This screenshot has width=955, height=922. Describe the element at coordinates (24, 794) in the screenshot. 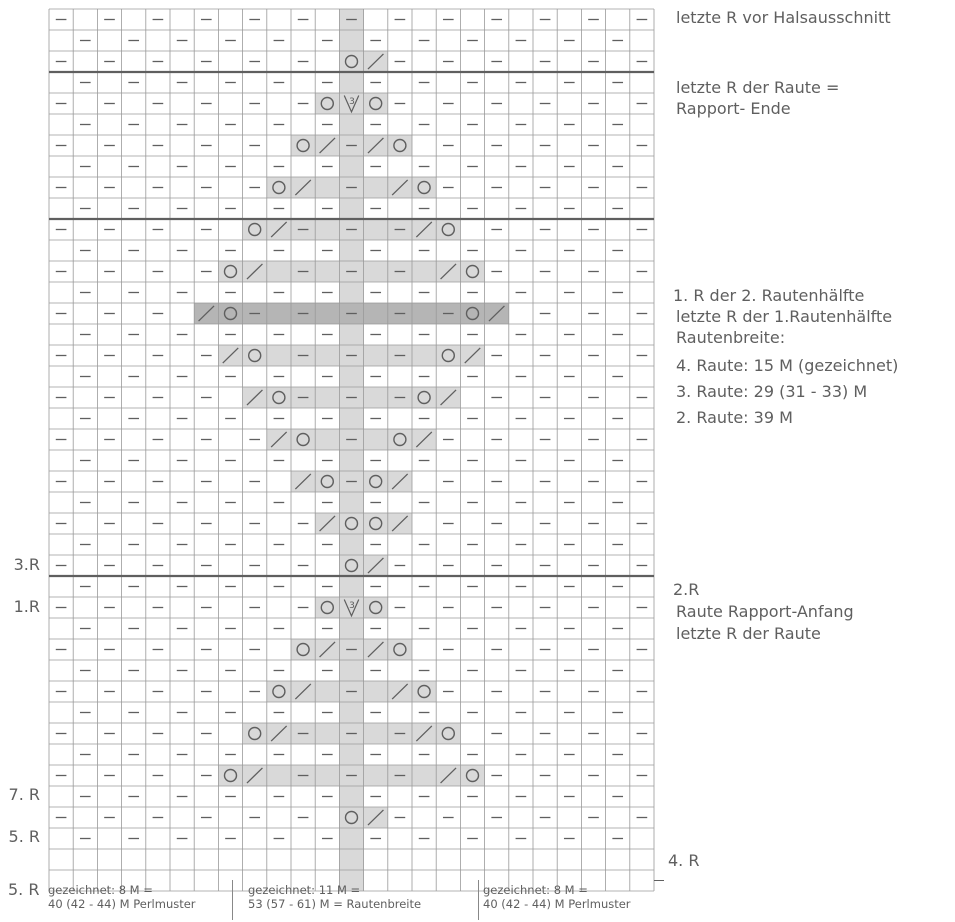

I see `label-row-7: 7. R` at that location.